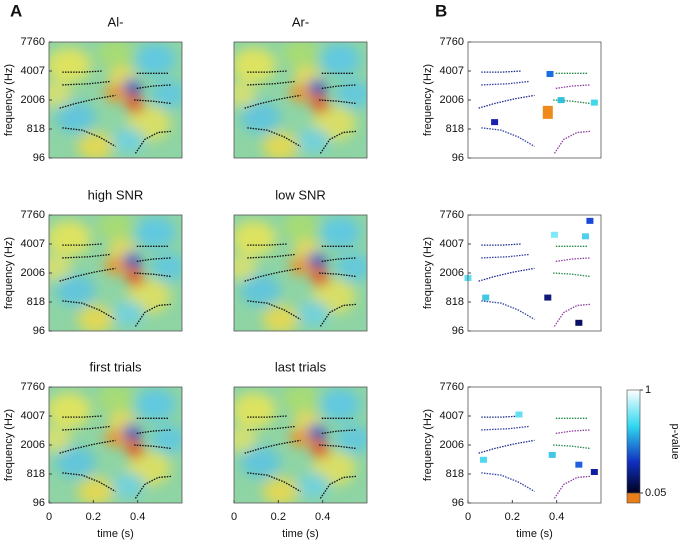 This screenshot has height=542, width=683. I want to click on panel-title: last trials, so click(301, 366).